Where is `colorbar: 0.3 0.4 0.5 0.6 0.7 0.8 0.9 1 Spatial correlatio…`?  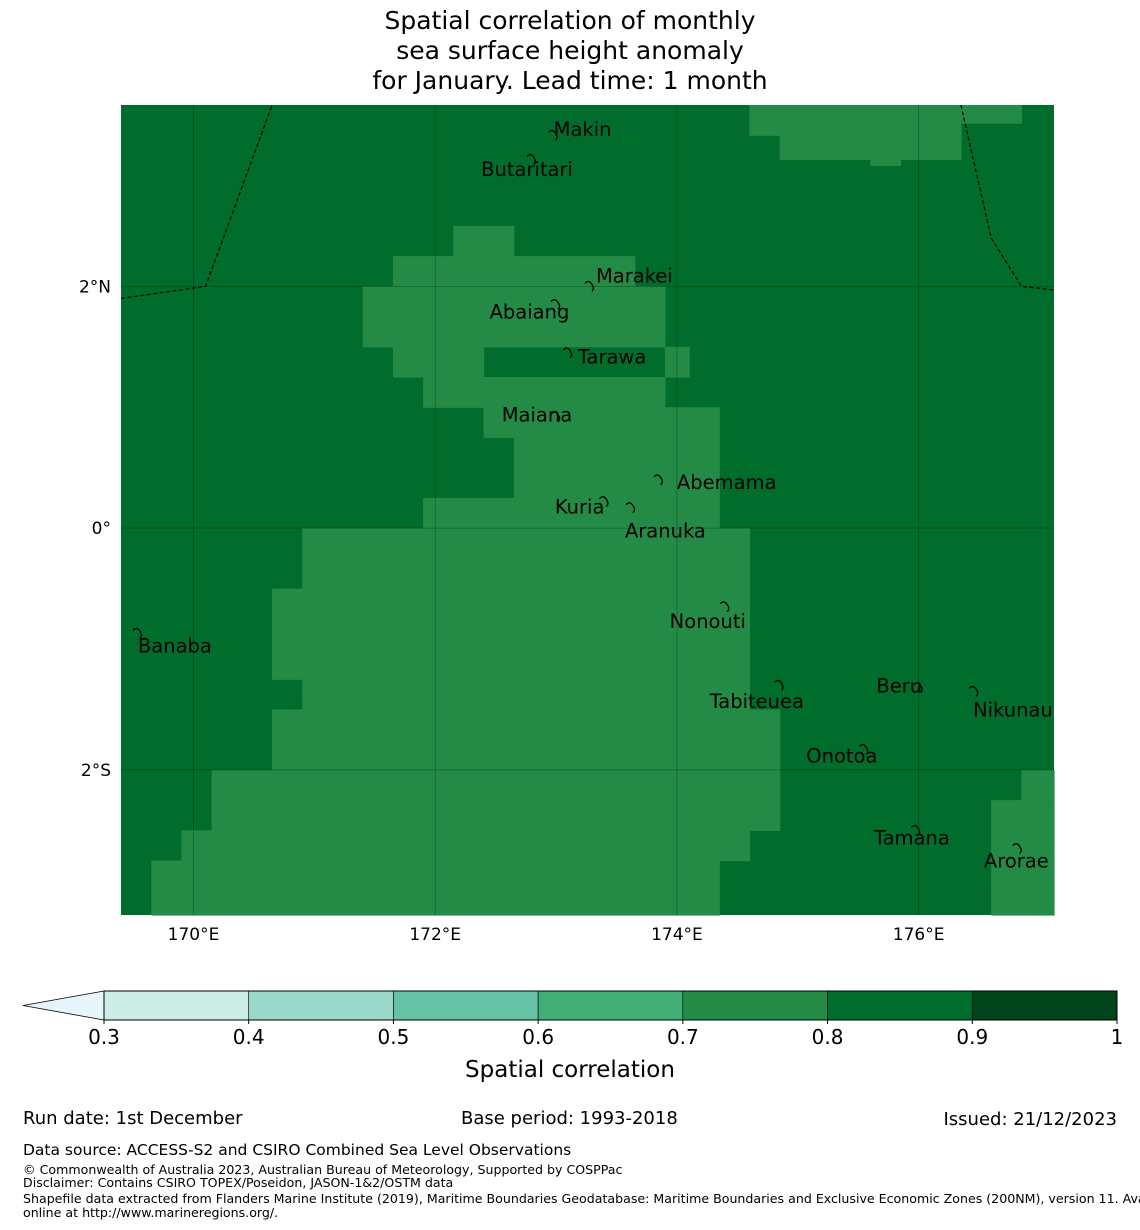 colorbar: 0.3 0.4 0.5 0.6 0.7 0.8 0.9 1 Spatial correlatio… is located at coordinates (573, 1036).